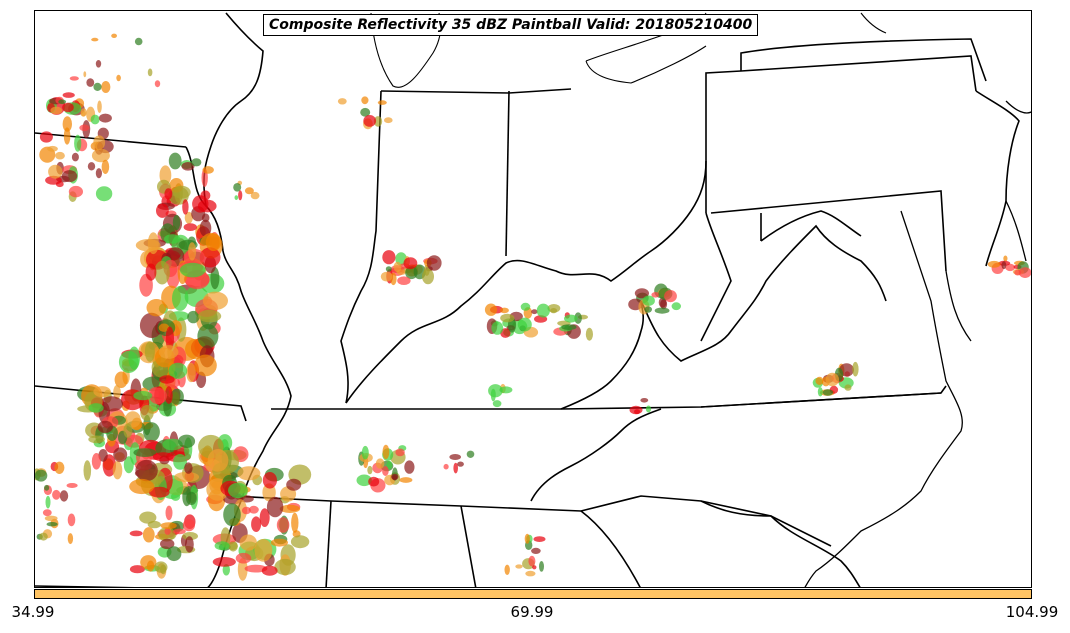  I want to click on tn-nc-border, so click(596, 455).